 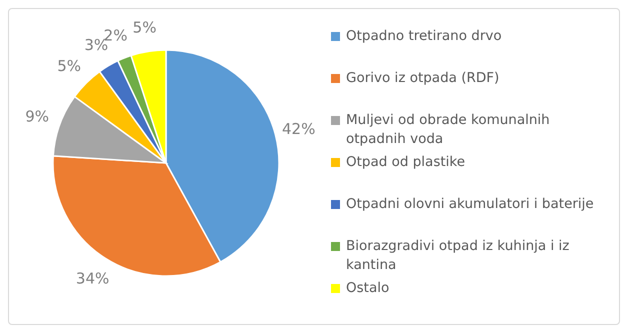 What do you see at coordinates (423, 78) in the screenshot?
I see `legend-label: Gorivo iz otpada (RDF)` at bounding box center [423, 78].